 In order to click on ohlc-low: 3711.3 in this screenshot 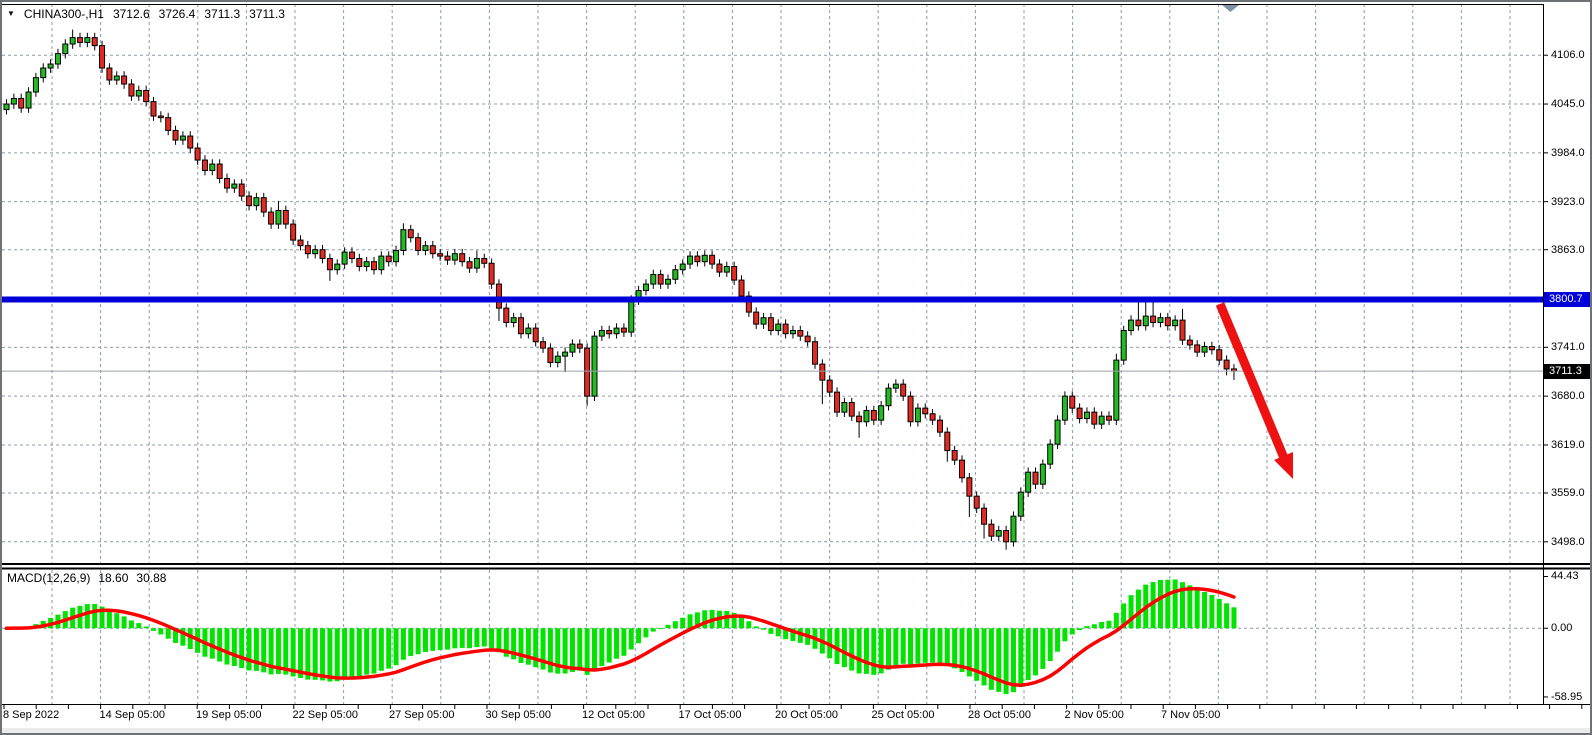, I will do `click(222, 14)`.